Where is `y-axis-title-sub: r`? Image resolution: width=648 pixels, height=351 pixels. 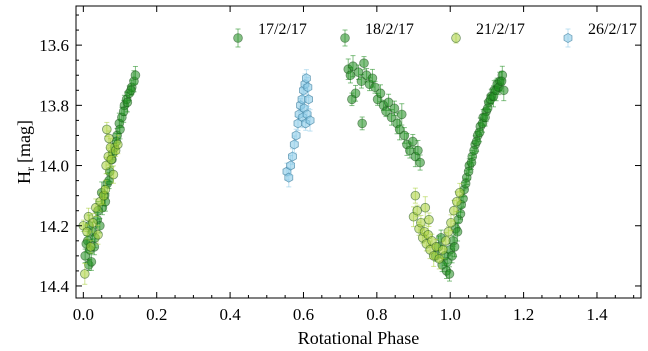 y-axis-title-sub: r is located at coordinates (30, 169).